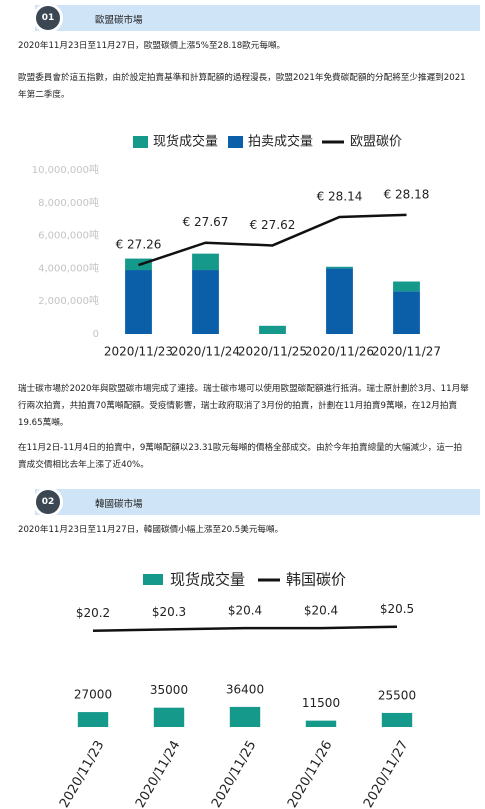 Image resolution: width=485 pixels, height=809 pixels. What do you see at coordinates (93, 695) in the screenshot?
I see `bar-label: 27000` at bounding box center [93, 695].